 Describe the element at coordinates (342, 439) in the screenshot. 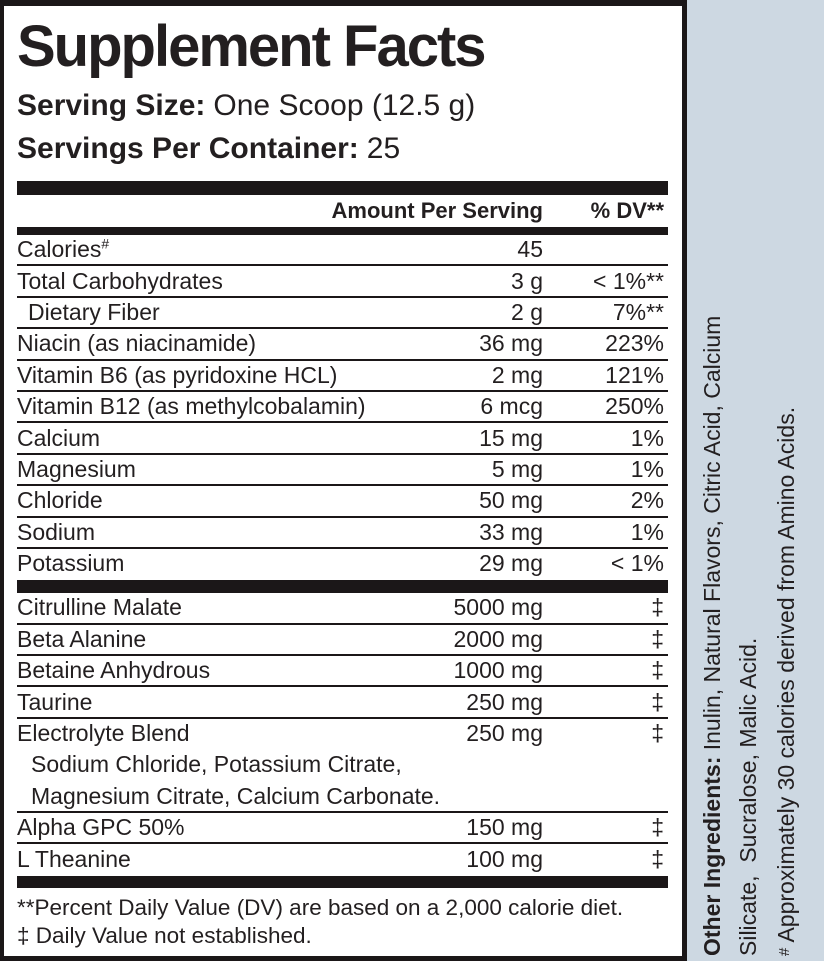

I see `nutrient-row: Calcium 15 mg 1%` at that location.